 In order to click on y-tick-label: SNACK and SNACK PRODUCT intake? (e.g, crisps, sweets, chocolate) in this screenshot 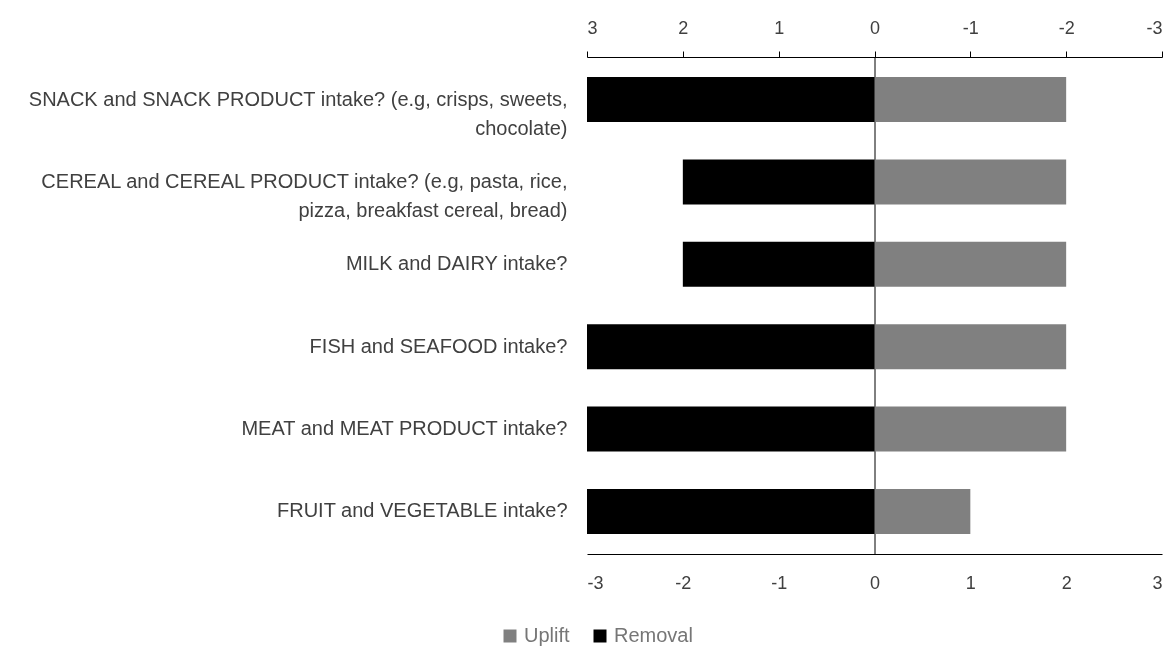, I will do `click(298, 113)`.